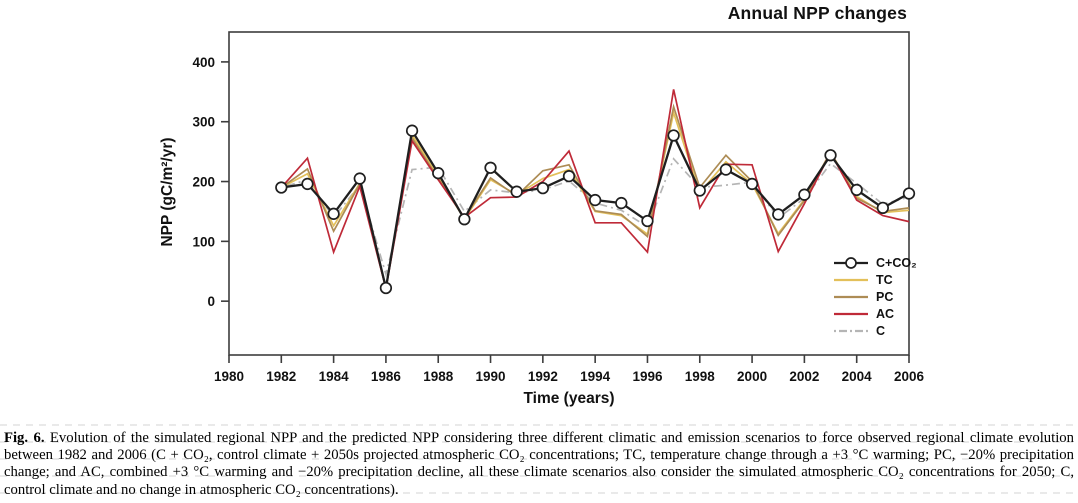 The width and height of the screenshot is (1078, 503). Describe the element at coordinates (875, 263) in the screenshot. I see `legend-item-cco: C+CO₂` at that location.